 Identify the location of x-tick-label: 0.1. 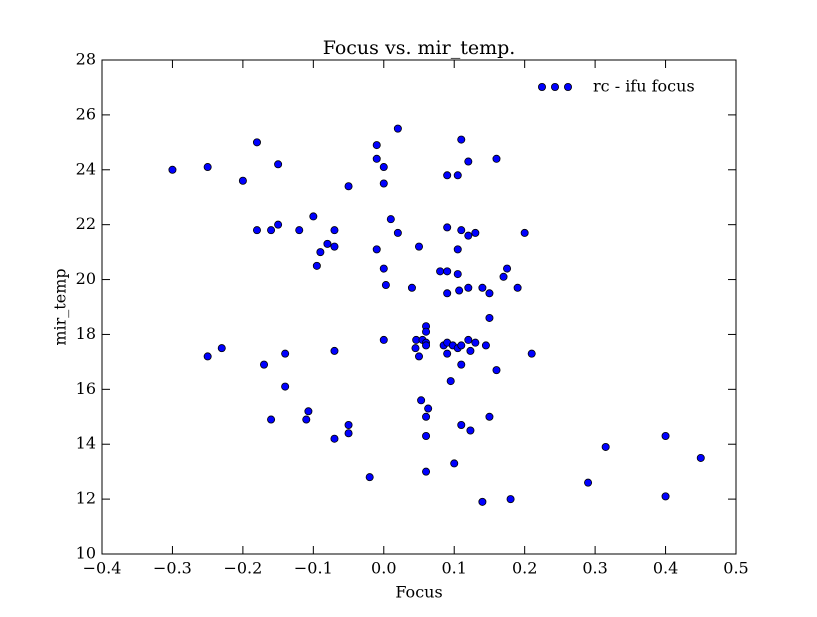
(453, 568).